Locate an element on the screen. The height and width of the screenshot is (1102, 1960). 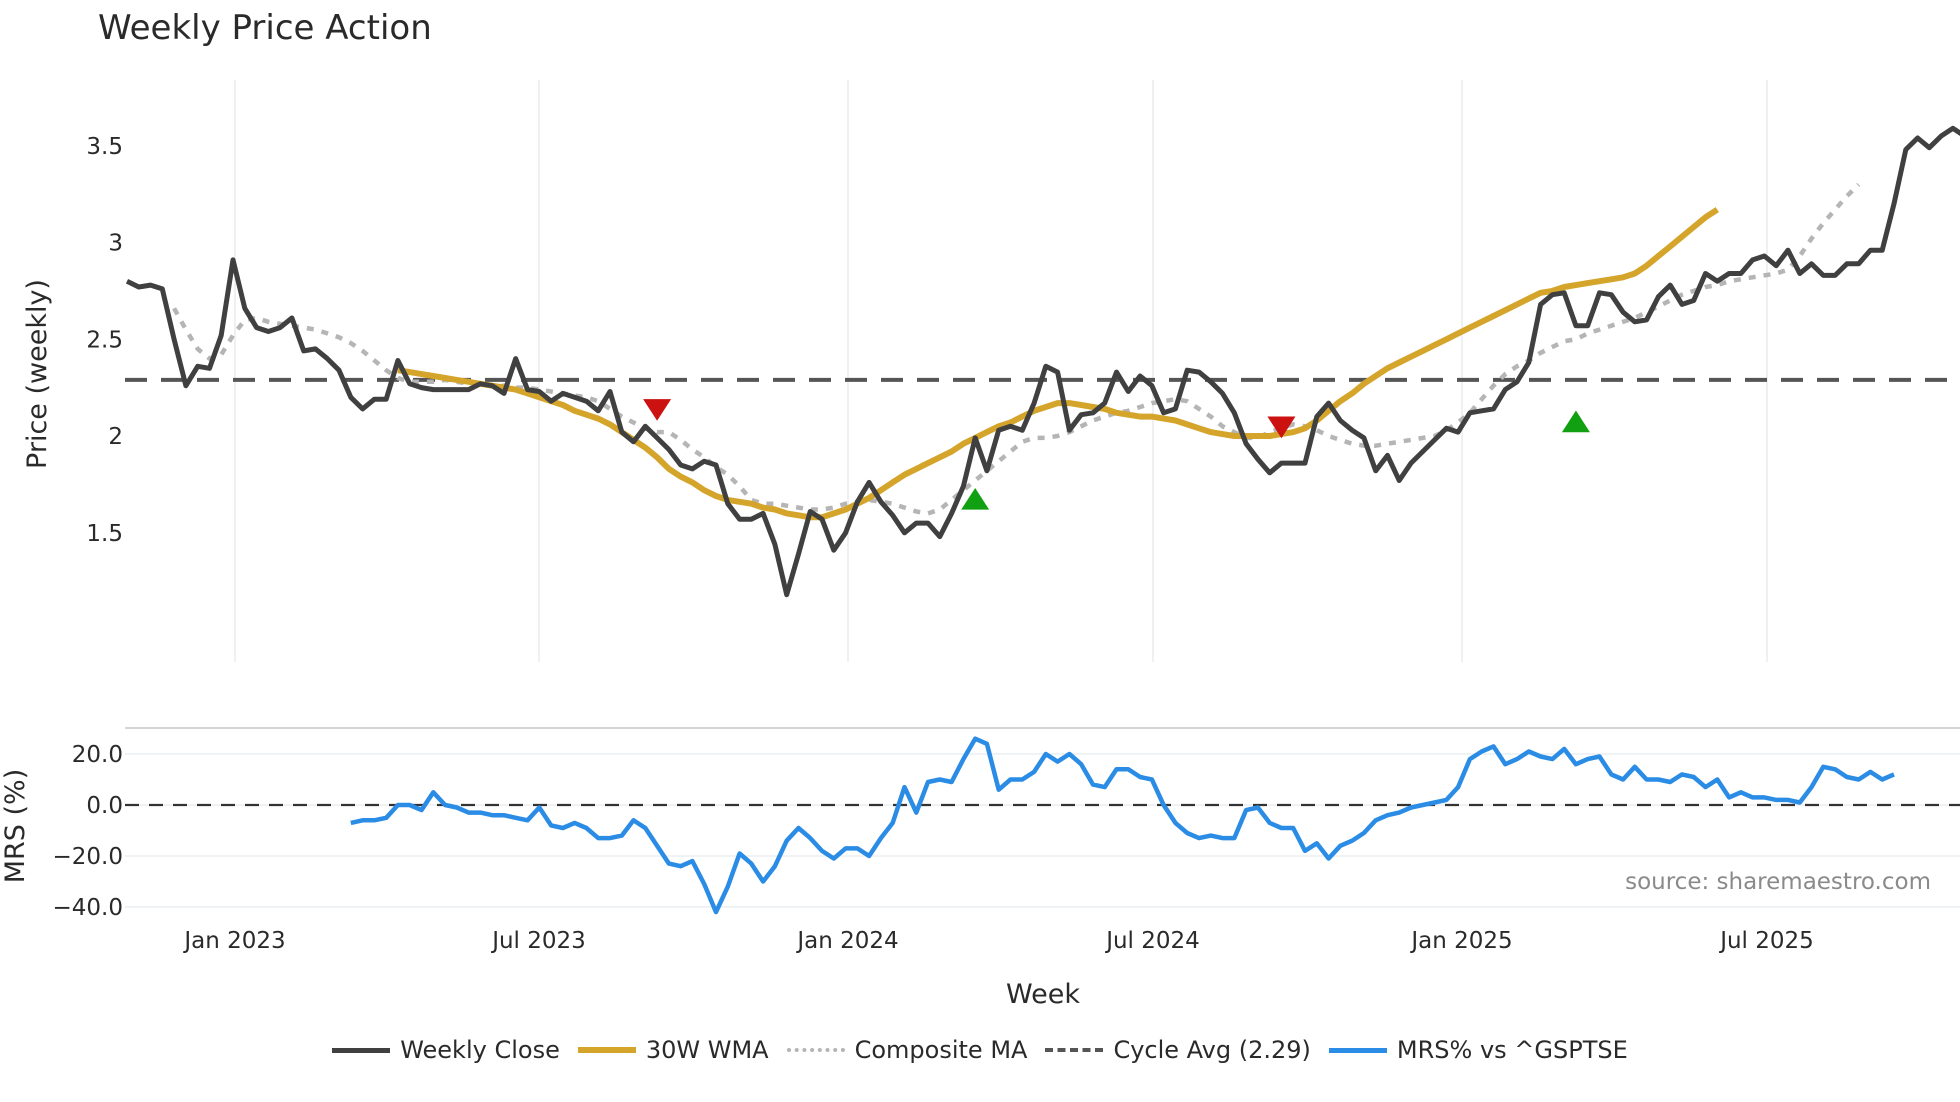
mrs-y-tick: −20.0 is located at coordinates (88, 857).